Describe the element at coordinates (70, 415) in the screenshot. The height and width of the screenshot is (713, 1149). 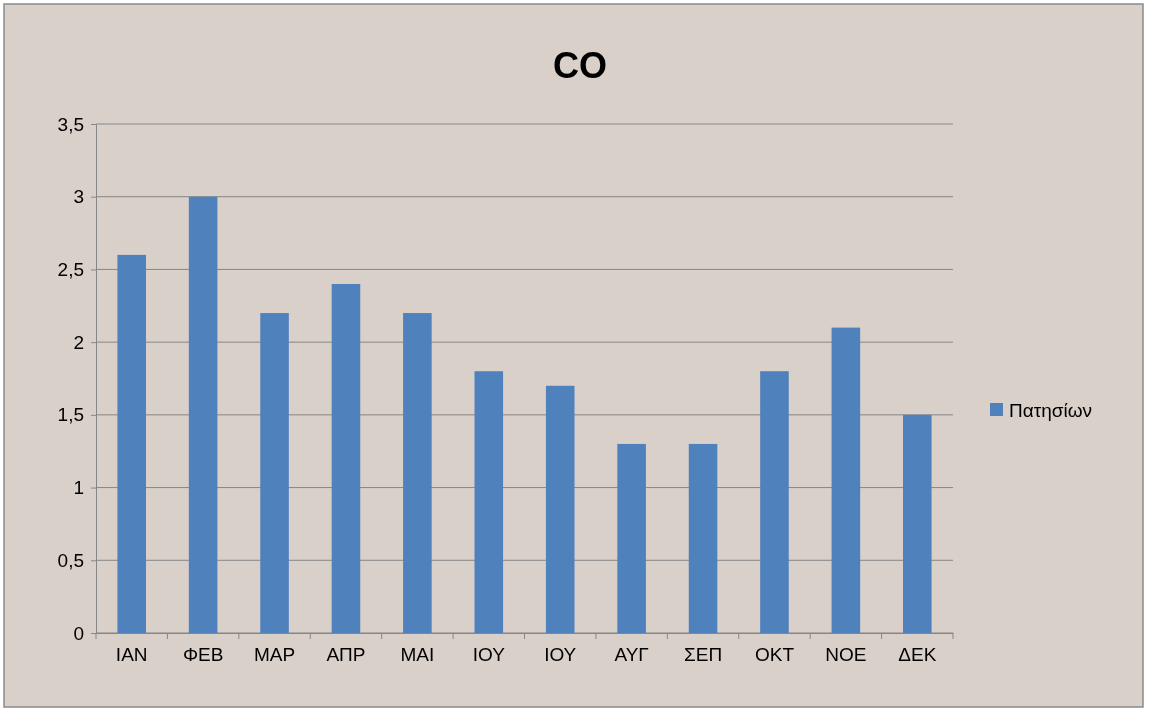
I see `y-tick-label: 1,5` at that location.